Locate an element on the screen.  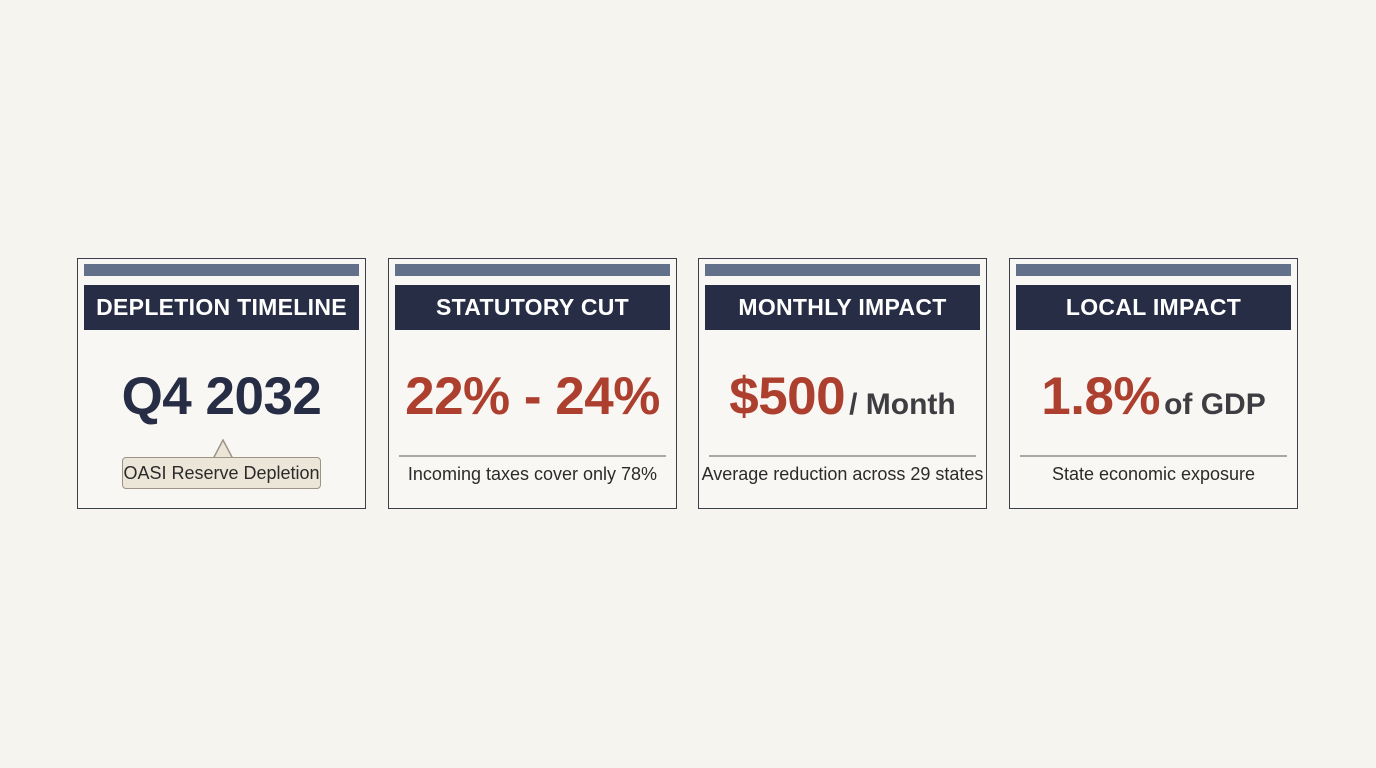
stat-value: $500 is located at coordinates (787, 396).